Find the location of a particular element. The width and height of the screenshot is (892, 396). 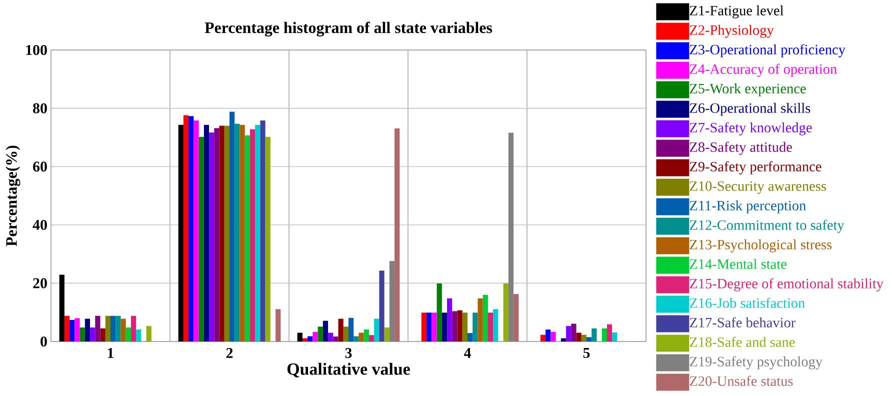

y-tick-label: 80 is located at coordinates (40, 108).